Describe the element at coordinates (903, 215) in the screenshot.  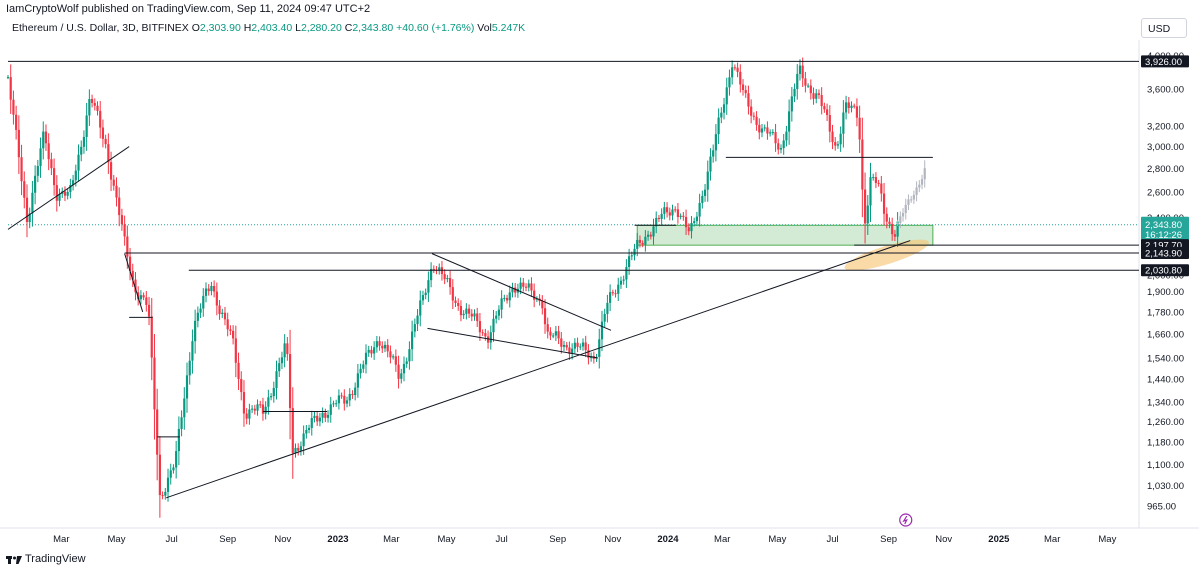
I see `projection-body` at that location.